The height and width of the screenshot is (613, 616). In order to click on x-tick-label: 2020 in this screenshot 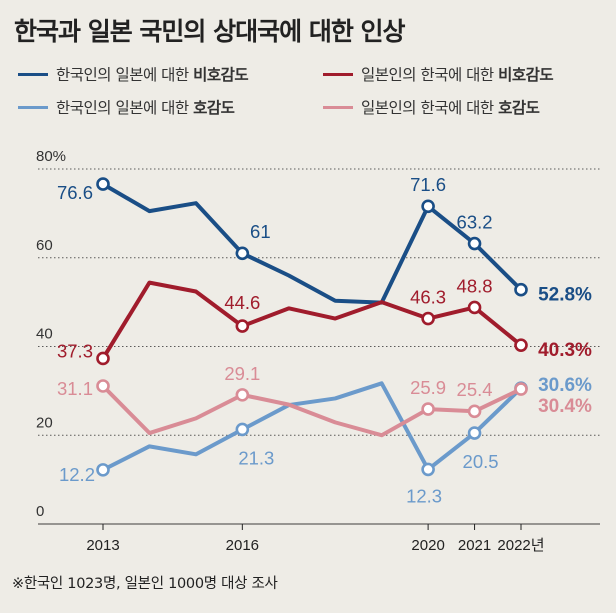, I will do `click(427, 545)`.